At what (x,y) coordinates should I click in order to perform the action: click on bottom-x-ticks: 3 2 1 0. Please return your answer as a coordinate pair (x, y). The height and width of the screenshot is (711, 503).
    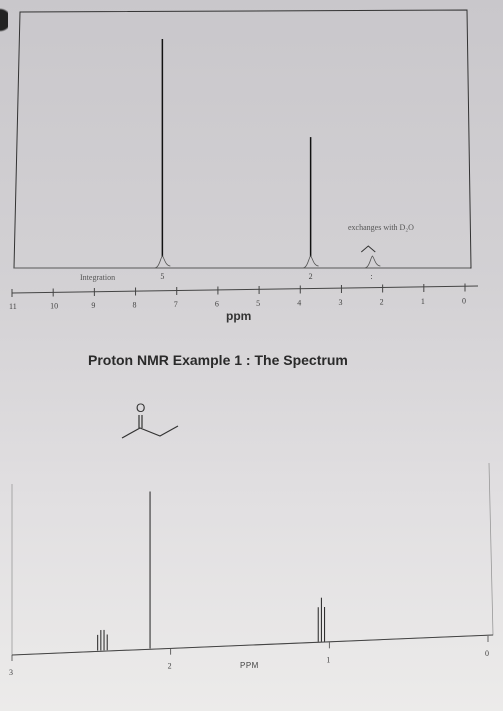
    Looking at the image, I should click on (249, 656).